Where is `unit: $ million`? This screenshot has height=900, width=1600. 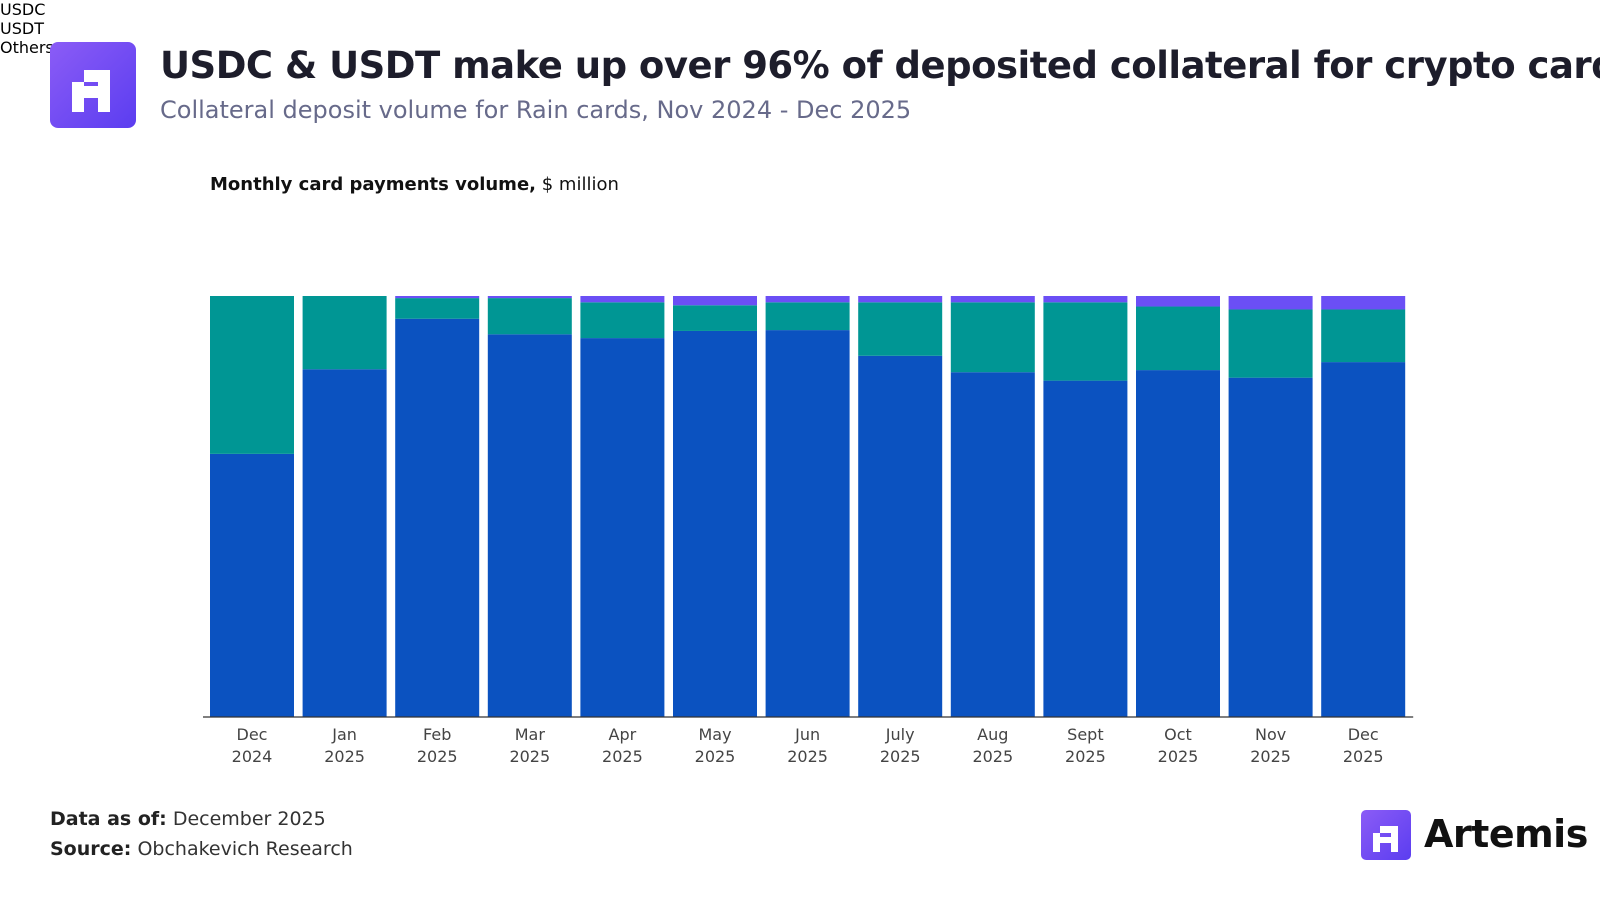
unit: $ million is located at coordinates (580, 184).